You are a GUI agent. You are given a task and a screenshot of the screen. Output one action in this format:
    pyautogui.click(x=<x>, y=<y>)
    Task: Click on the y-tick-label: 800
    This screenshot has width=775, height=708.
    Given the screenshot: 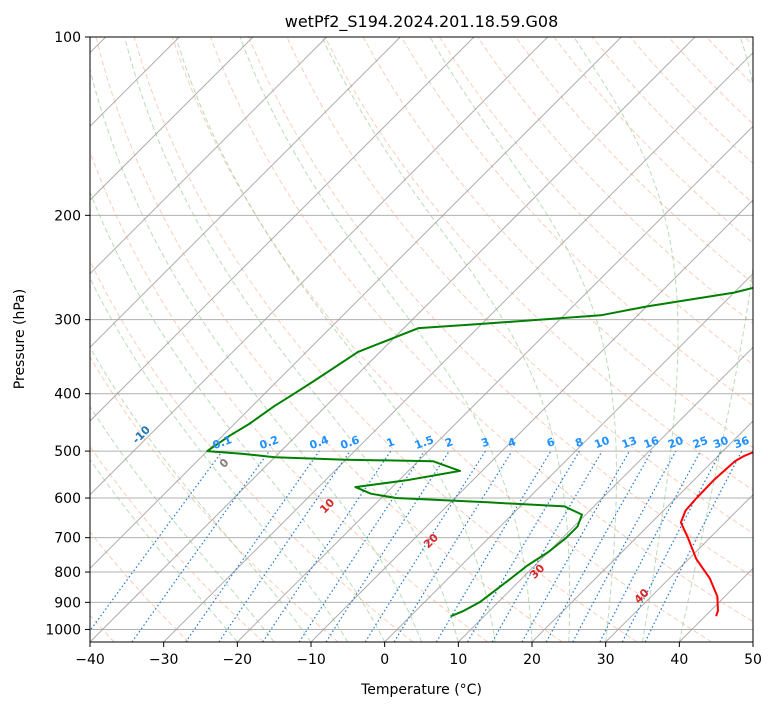 What is the action you would take?
    pyautogui.click(x=67, y=573)
    